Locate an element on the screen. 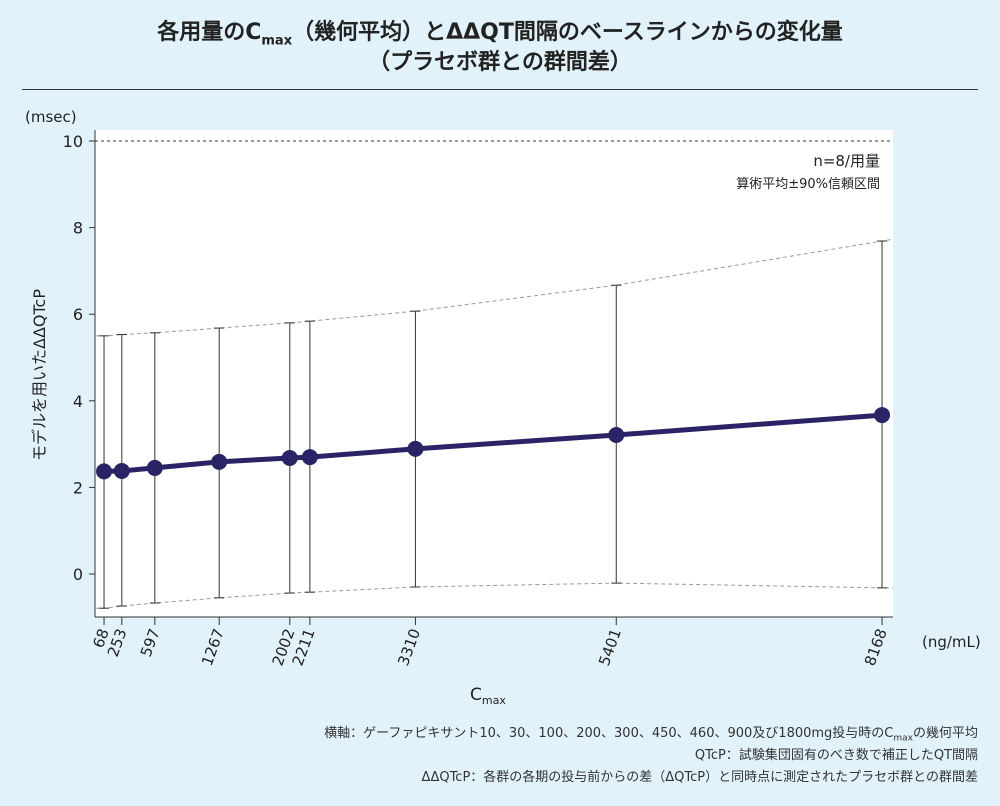 The height and width of the screenshot is (806, 1000). x-tick-label: 3310 is located at coordinates (409, 647).